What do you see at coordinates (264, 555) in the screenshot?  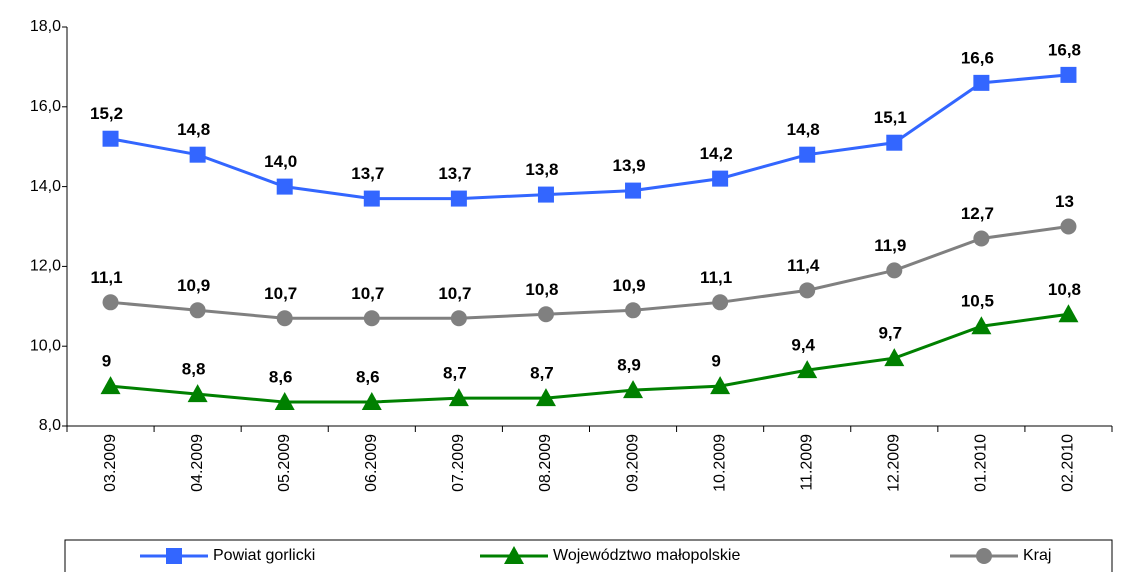 I see `legend-label: Powiat gorlicki` at bounding box center [264, 555].